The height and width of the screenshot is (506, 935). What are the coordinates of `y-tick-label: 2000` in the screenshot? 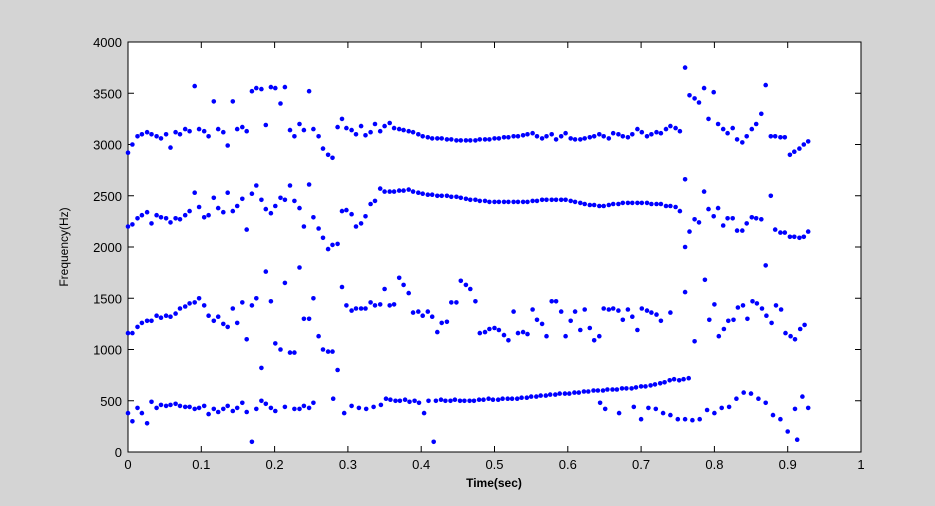 It's located at (107, 247).